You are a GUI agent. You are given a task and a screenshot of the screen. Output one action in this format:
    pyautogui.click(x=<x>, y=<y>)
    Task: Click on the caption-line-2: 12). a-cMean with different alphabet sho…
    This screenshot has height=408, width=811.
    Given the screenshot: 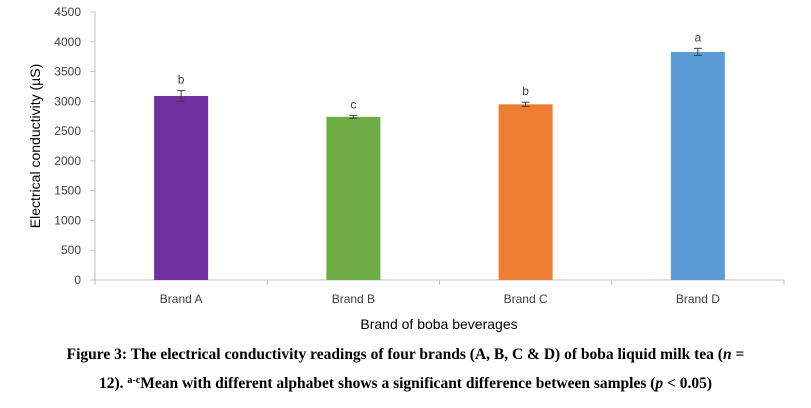 What is the action you would take?
    pyautogui.click(x=405, y=383)
    